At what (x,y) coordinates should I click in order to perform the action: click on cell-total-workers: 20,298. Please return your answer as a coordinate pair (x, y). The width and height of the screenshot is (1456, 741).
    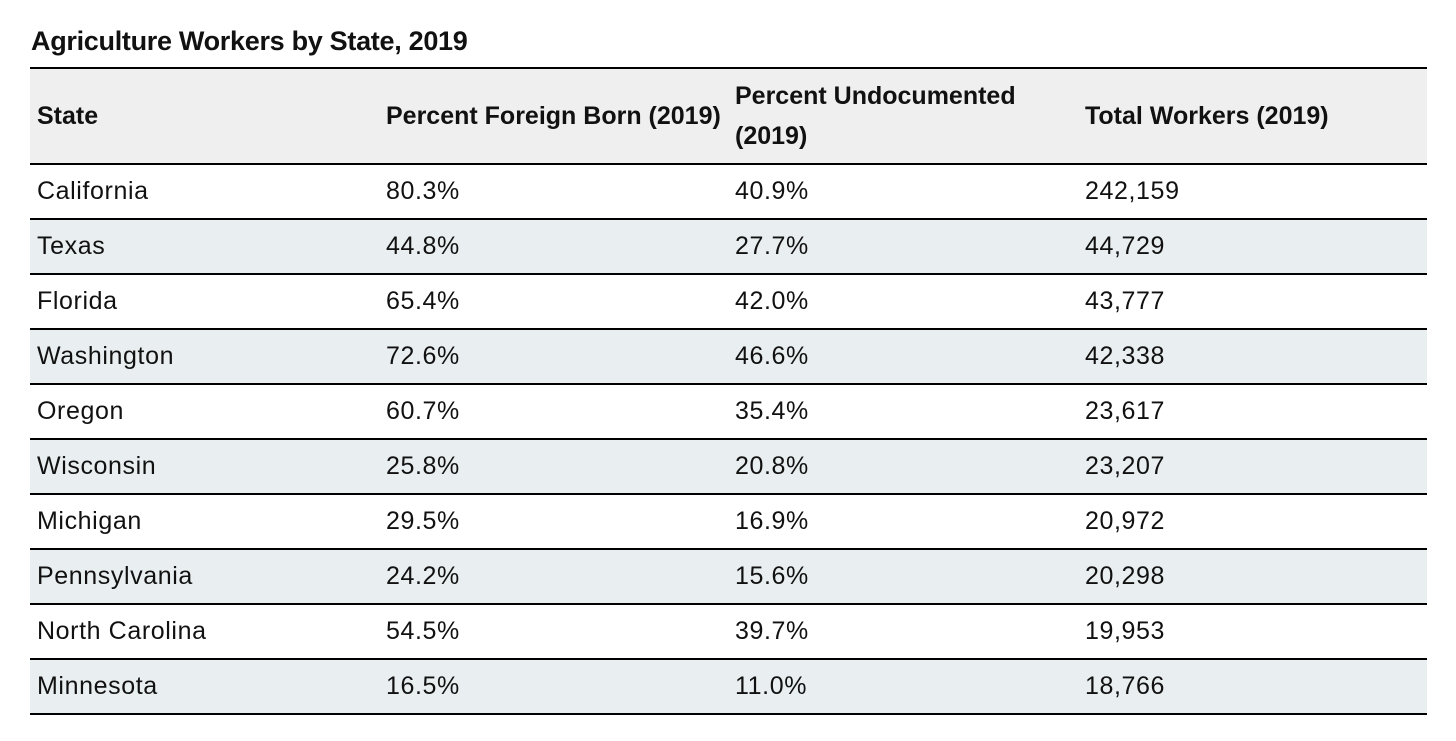
    Looking at the image, I should click on (1252, 577).